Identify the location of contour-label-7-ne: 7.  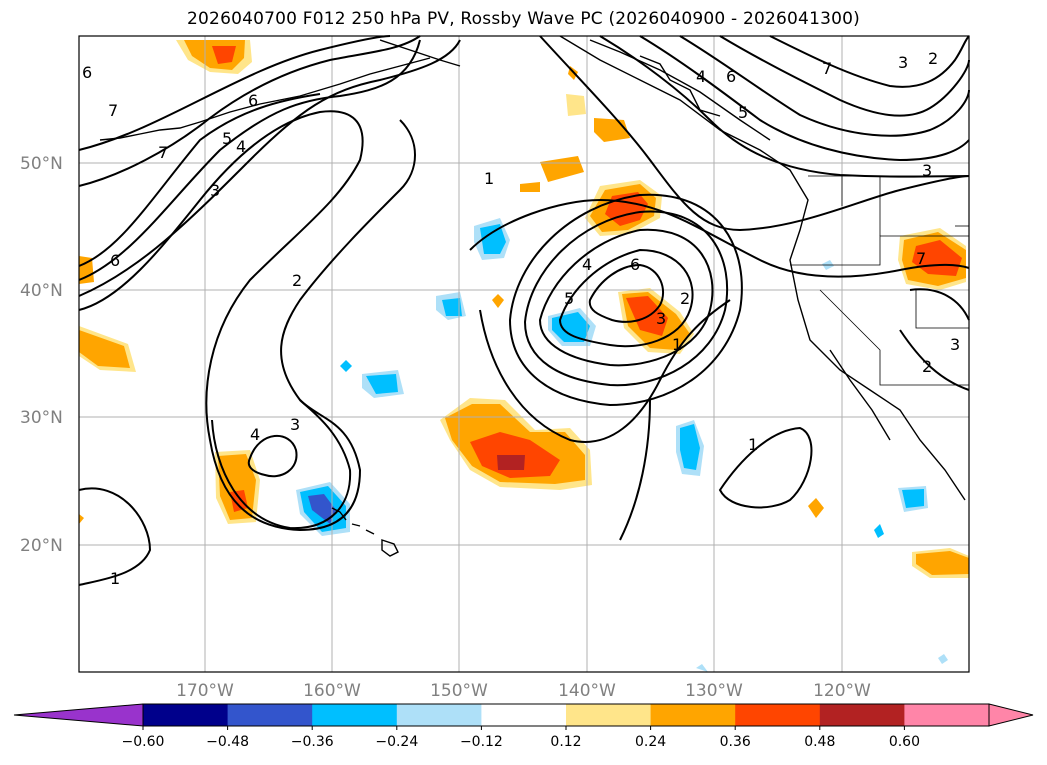
(827, 68).